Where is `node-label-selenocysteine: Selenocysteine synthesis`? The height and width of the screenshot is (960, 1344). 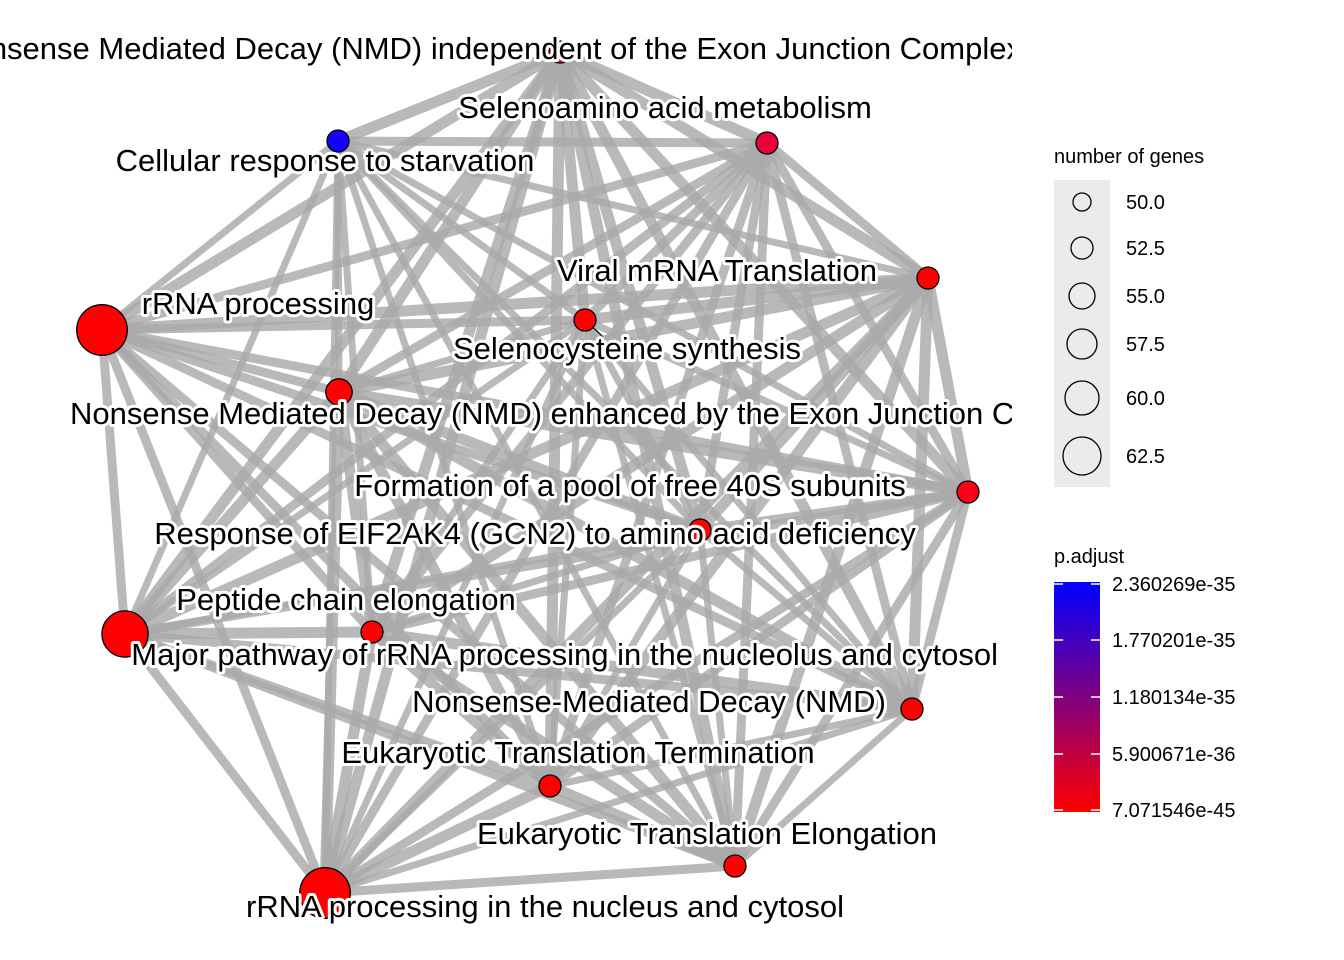
node-label-selenocysteine: Selenocysteine synthesis is located at coordinates (627, 348).